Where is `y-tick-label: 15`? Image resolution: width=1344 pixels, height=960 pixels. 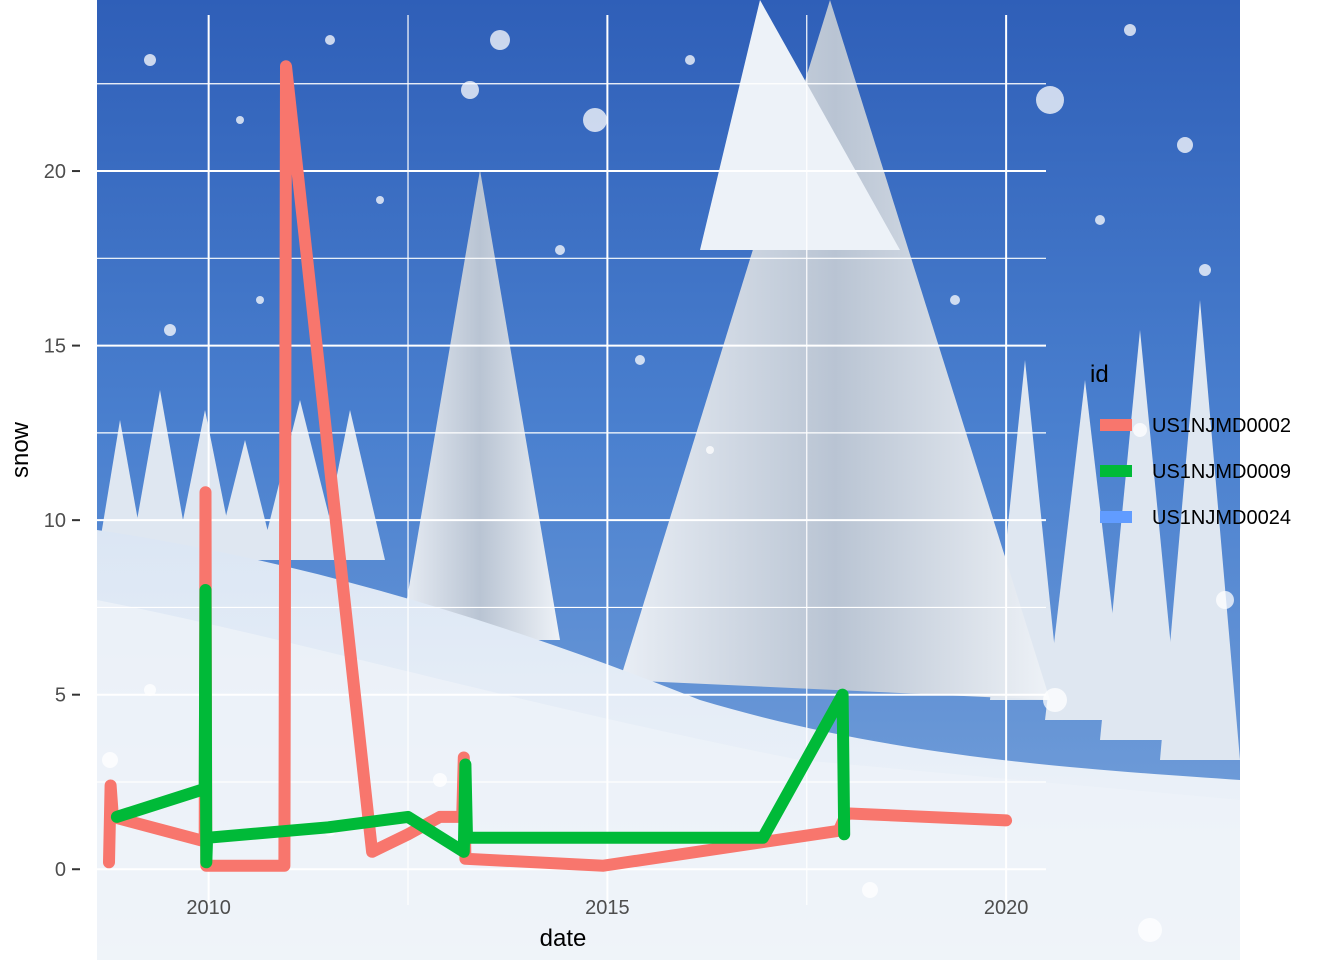
y-tick-label: 15 is located at coordinates (55, 347).